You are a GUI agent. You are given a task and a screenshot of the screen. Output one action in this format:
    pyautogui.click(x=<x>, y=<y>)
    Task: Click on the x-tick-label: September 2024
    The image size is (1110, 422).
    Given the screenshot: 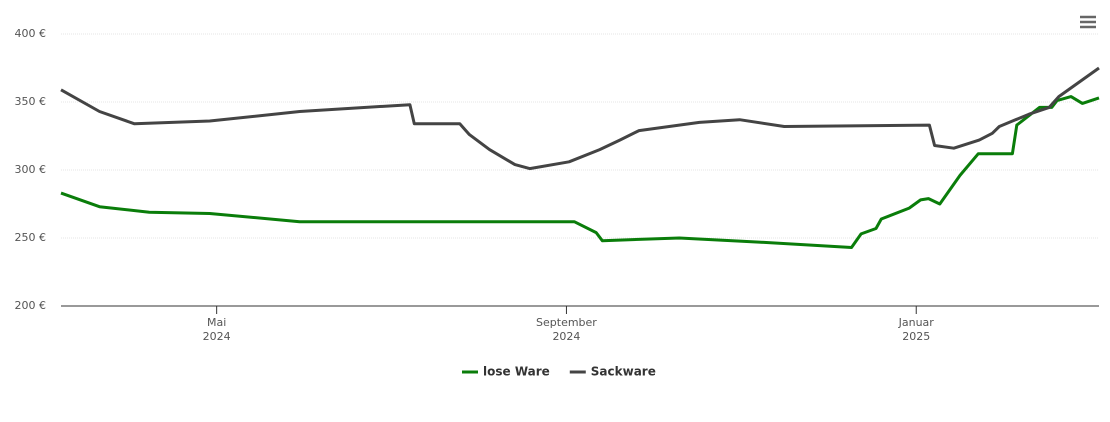 What is the action you would take?
    pyautogui.click(x=566, y=329)
    